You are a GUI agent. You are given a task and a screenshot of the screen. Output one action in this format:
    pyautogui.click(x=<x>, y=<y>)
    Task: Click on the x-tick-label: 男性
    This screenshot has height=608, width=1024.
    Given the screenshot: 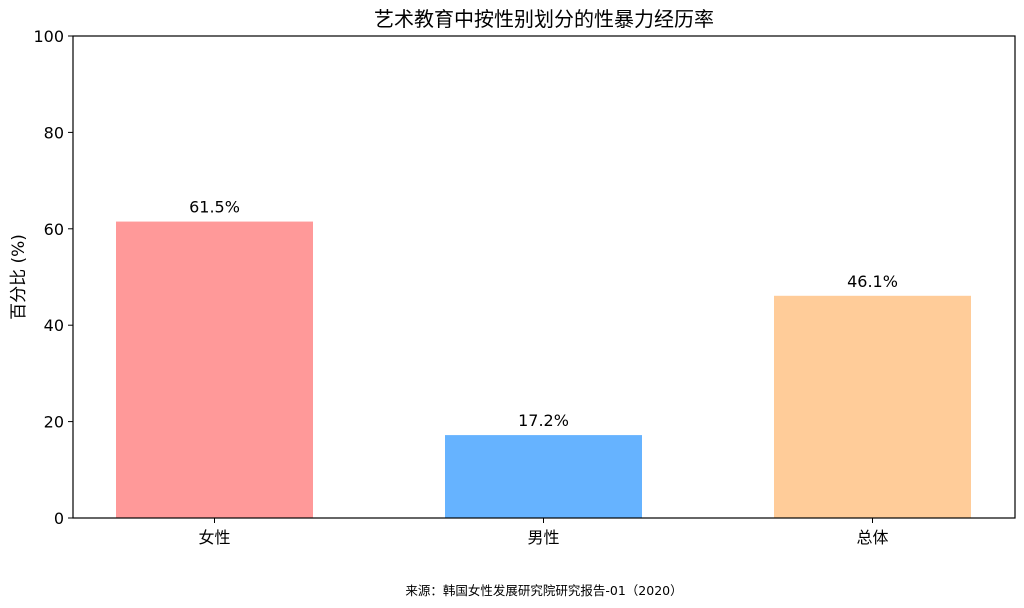 What is the action you would take?
    pyautogui.click(x=543, y=537)
    